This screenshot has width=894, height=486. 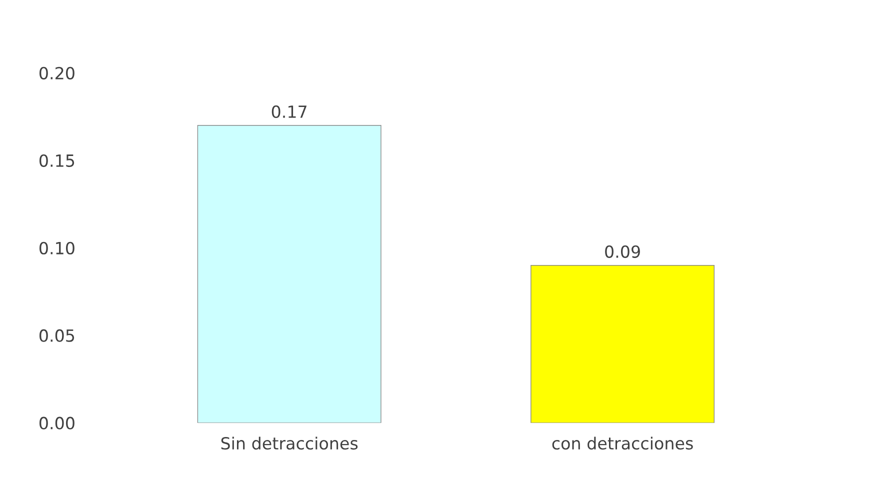 What do you see at coordinates (57, 160) in the screenshot?
I see `y-tick-label: 0.15` at bounding box center [57, 160].